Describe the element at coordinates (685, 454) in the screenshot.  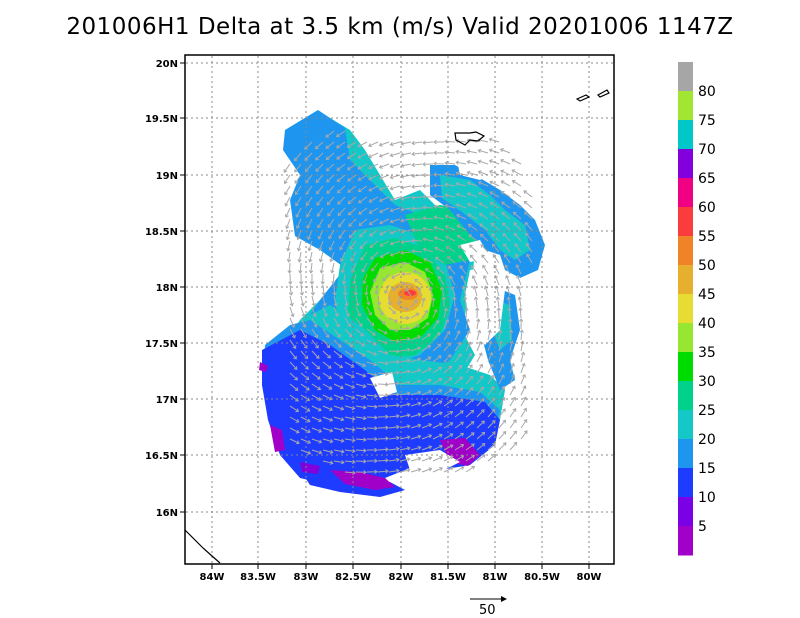
I see `colorbar-segment` at that location.